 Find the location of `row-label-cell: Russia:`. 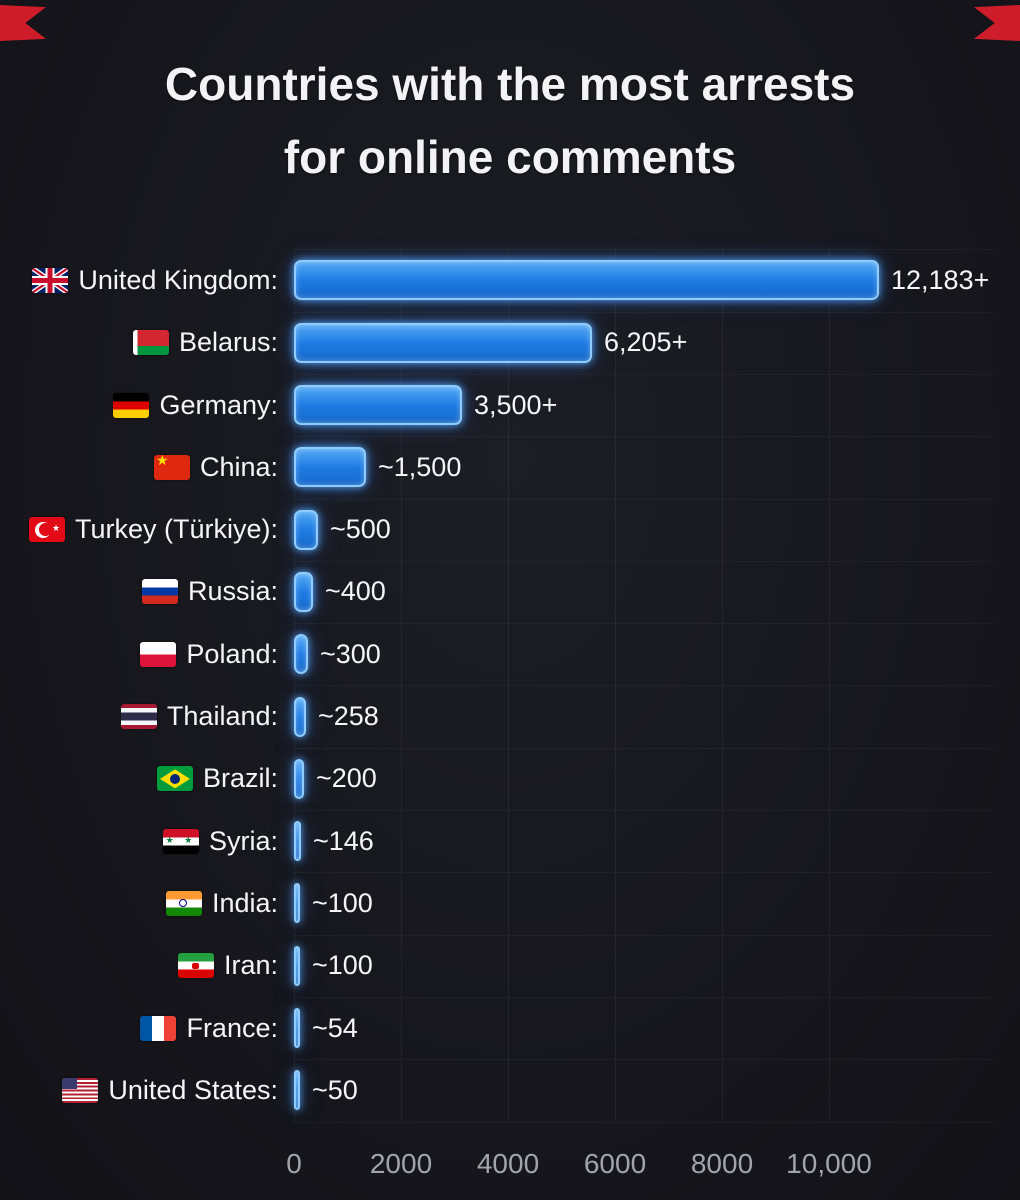

row-label-cell: Russia: is located at coordinates (145, 591).